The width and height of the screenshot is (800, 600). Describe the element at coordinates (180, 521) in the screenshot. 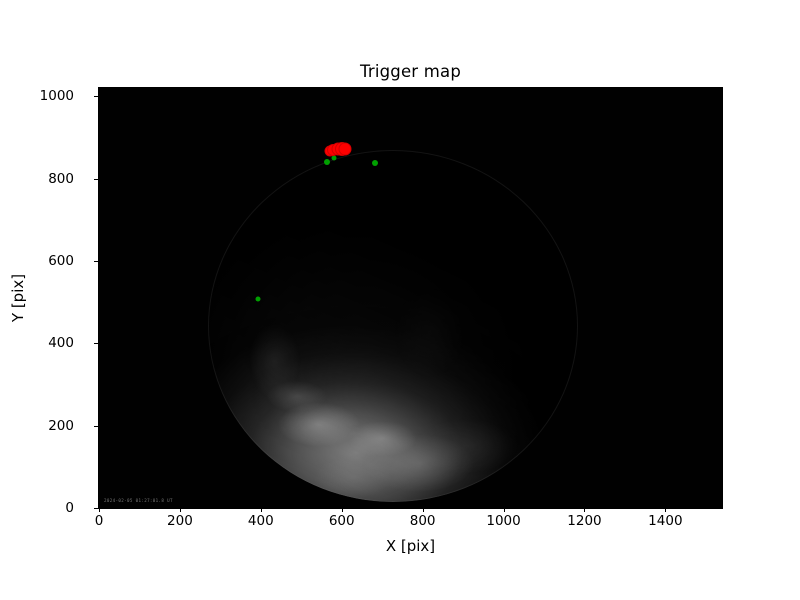

I see `x-tick-label: 200` at that location.